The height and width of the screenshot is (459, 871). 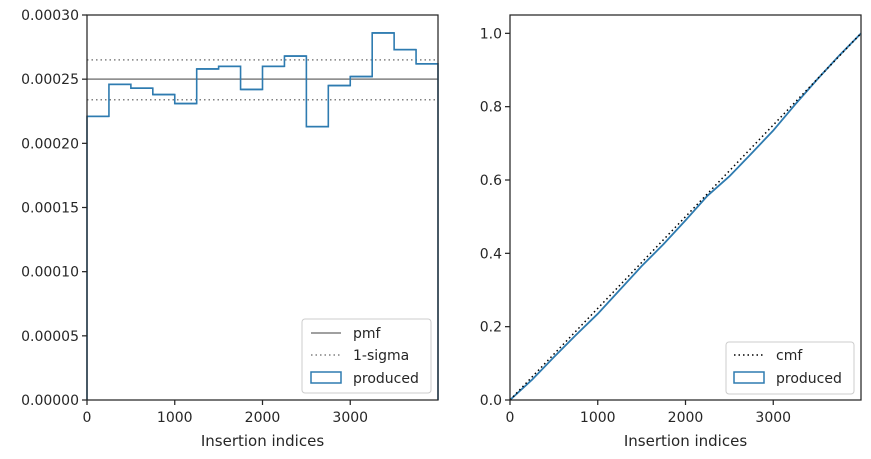 What do you see at coordinates (50, 16) in the screenshot?
I see `y-tick-label: 0.00030` at bounding box center [50, 16].